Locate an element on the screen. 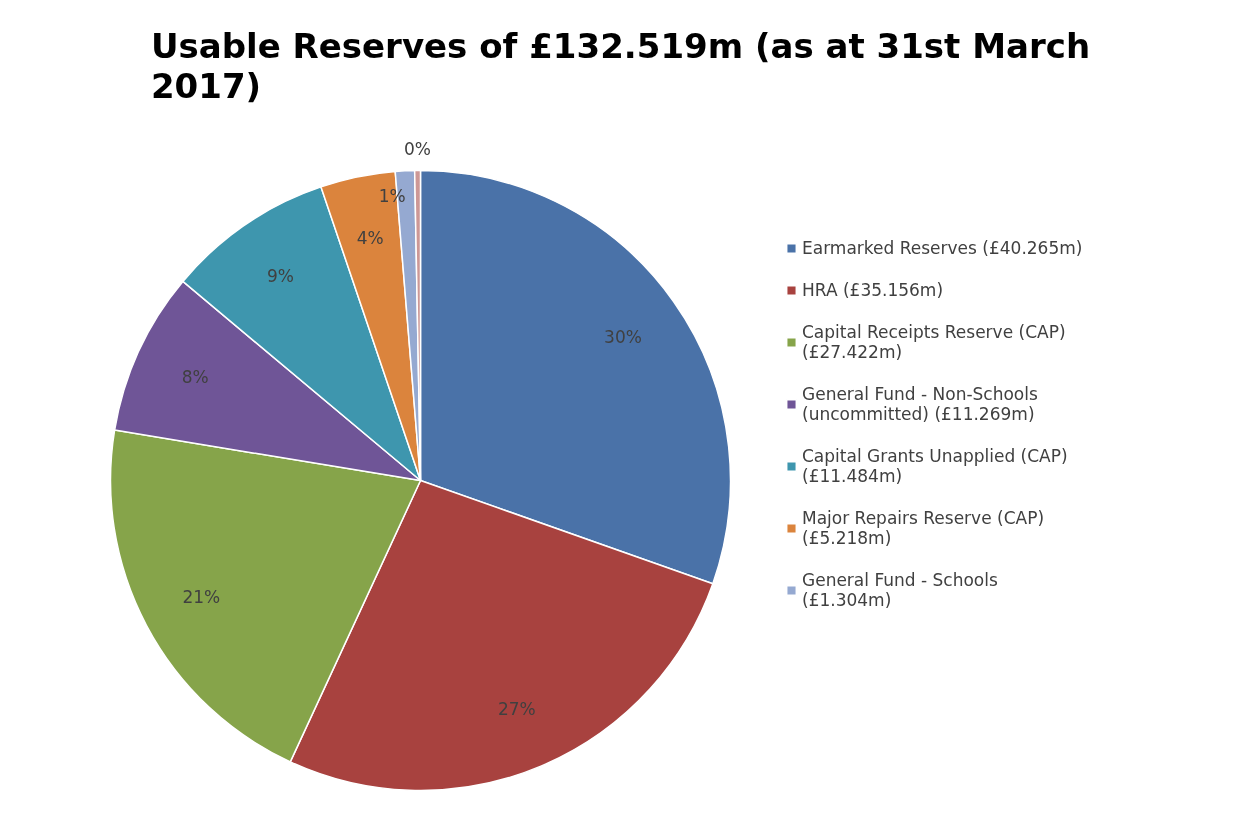 The width and height of the screenshot is (1247, 816). data-label: 9% is located at coordinates (280, 275).